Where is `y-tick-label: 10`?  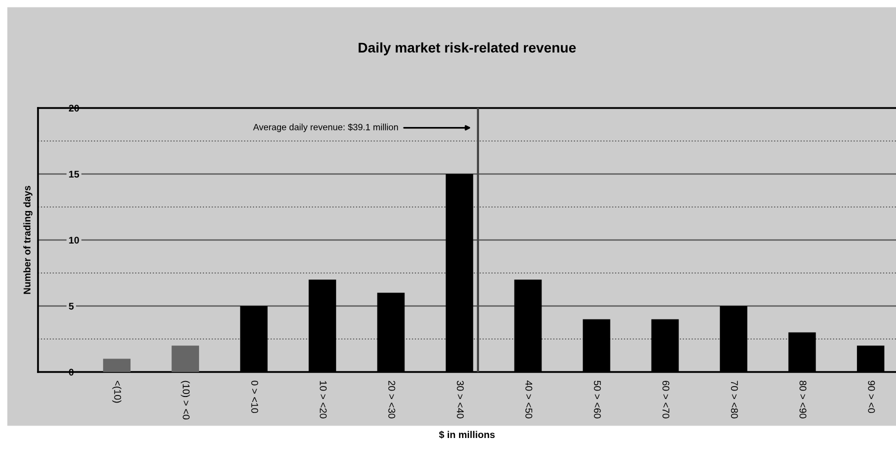 y-tick-label: 10 is located at coordinates (74, 240).